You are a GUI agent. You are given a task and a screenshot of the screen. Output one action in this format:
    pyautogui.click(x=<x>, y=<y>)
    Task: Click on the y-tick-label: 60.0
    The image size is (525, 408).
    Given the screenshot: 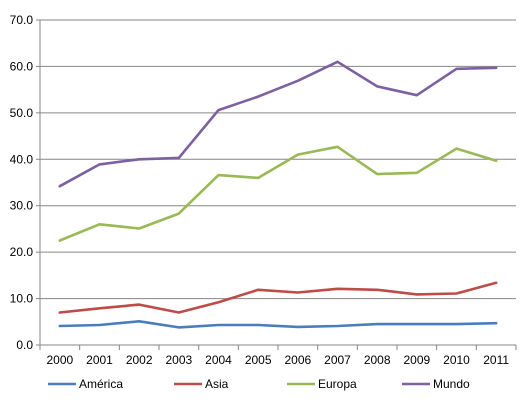 What is the action you would take?
    pyautogui.click(x=22, y=66)
    